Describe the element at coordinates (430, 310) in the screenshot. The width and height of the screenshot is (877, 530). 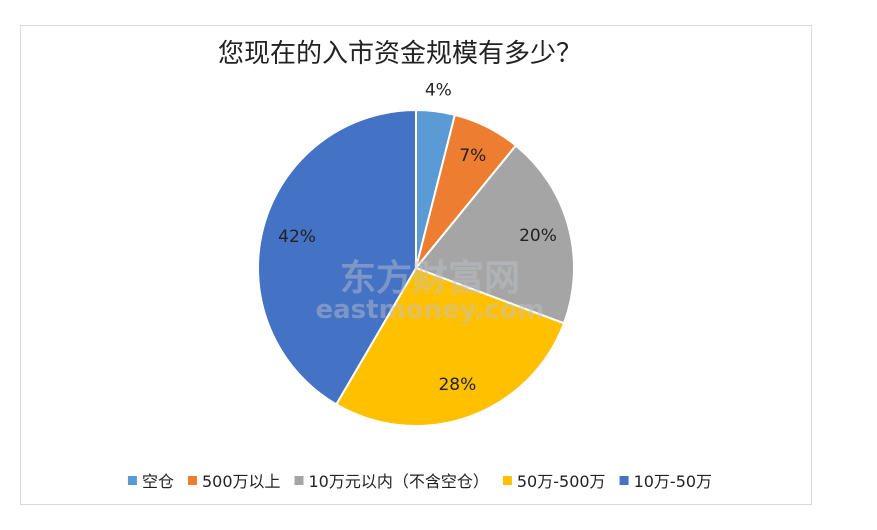
I see `watermark-sub: eastmoney.com` at that location.